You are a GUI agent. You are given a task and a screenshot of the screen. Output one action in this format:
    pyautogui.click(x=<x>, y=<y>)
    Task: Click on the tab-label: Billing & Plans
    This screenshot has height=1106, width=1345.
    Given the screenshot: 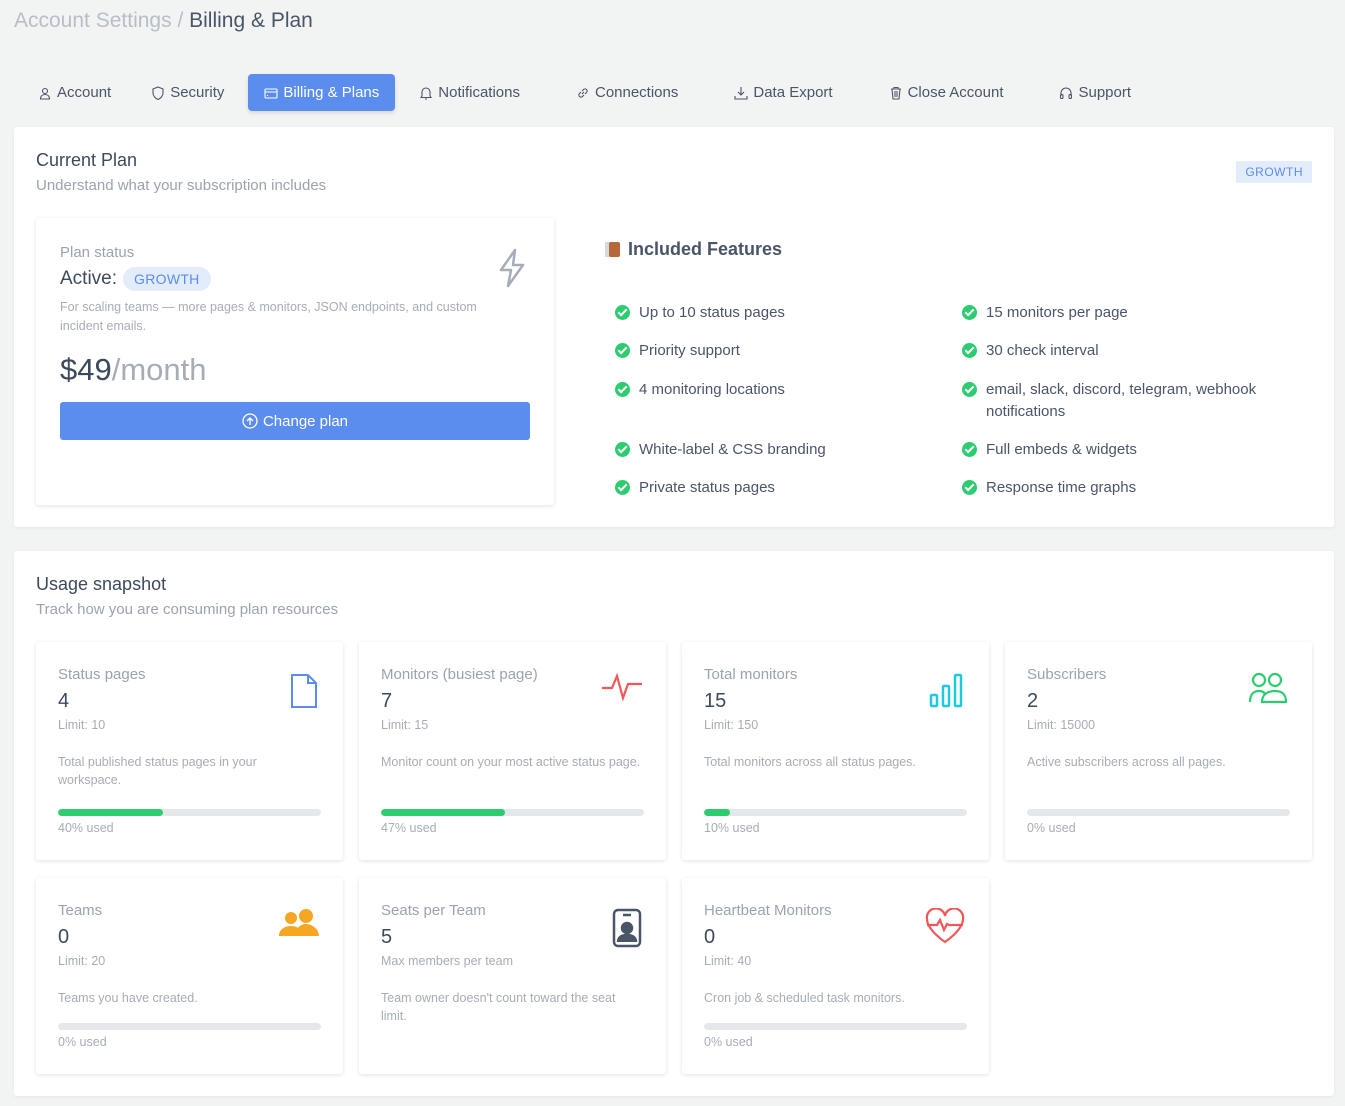 What is the action you would take?
    pyautogui.click(x=331, y=92)
    